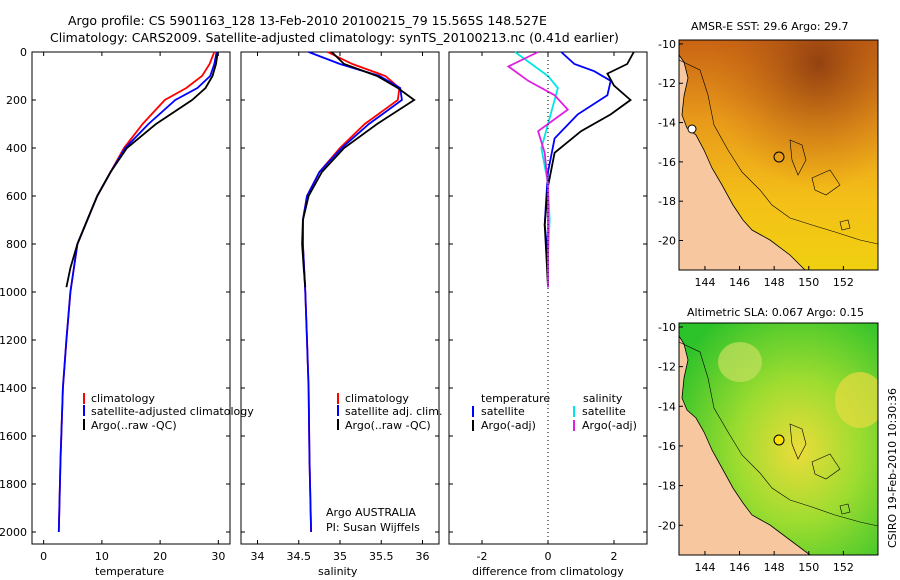 The width and height of the screenshot is (900, 580). I want to click on salinity-xtick-label: 36, so click(423, 556).